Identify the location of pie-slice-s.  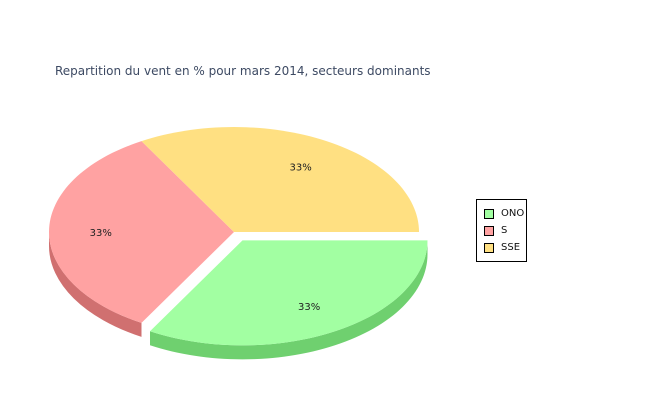
(141, 232).